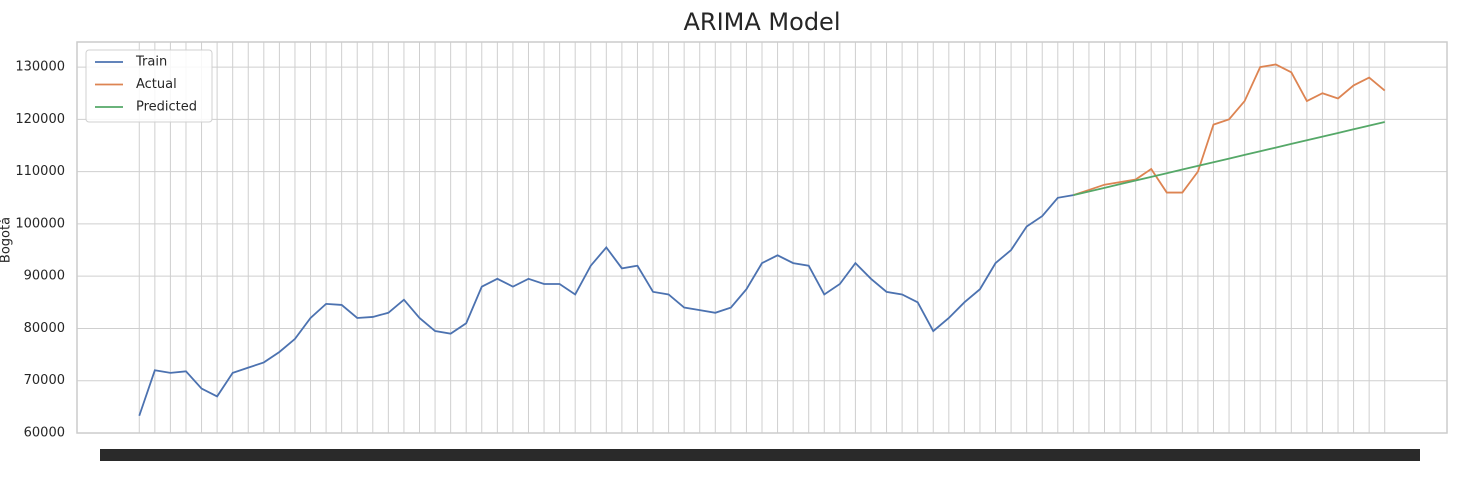 The height and width of the screenshot is (493, 1473). Describe the element at coordinates (151, 62) in the screenshot. I see `legend-label: Train` at that location.